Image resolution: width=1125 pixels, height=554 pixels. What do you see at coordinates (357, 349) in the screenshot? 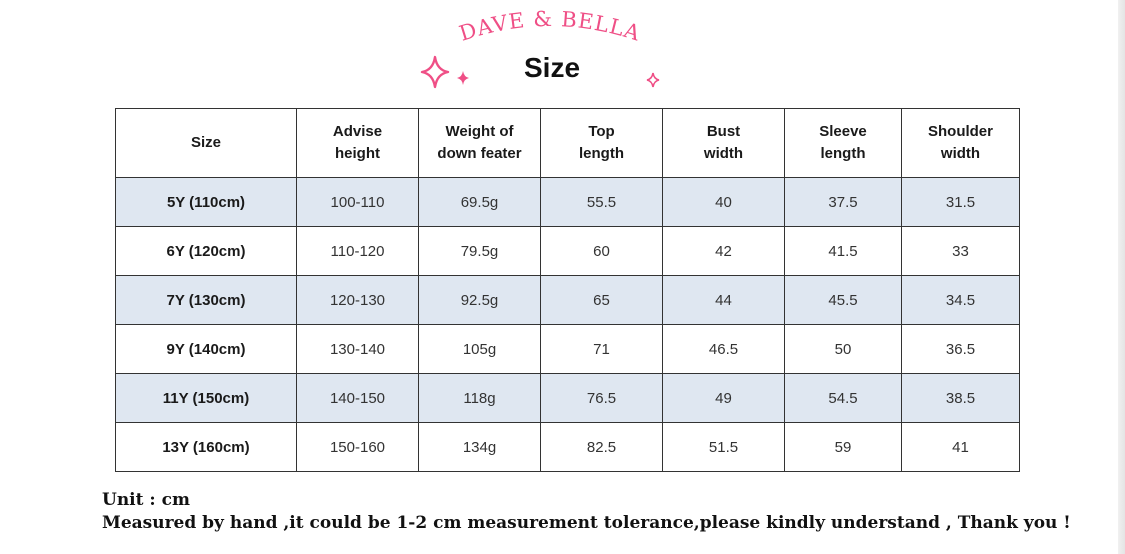
I see `measurement-cell: 130-140` at bounding box center [357, 349].